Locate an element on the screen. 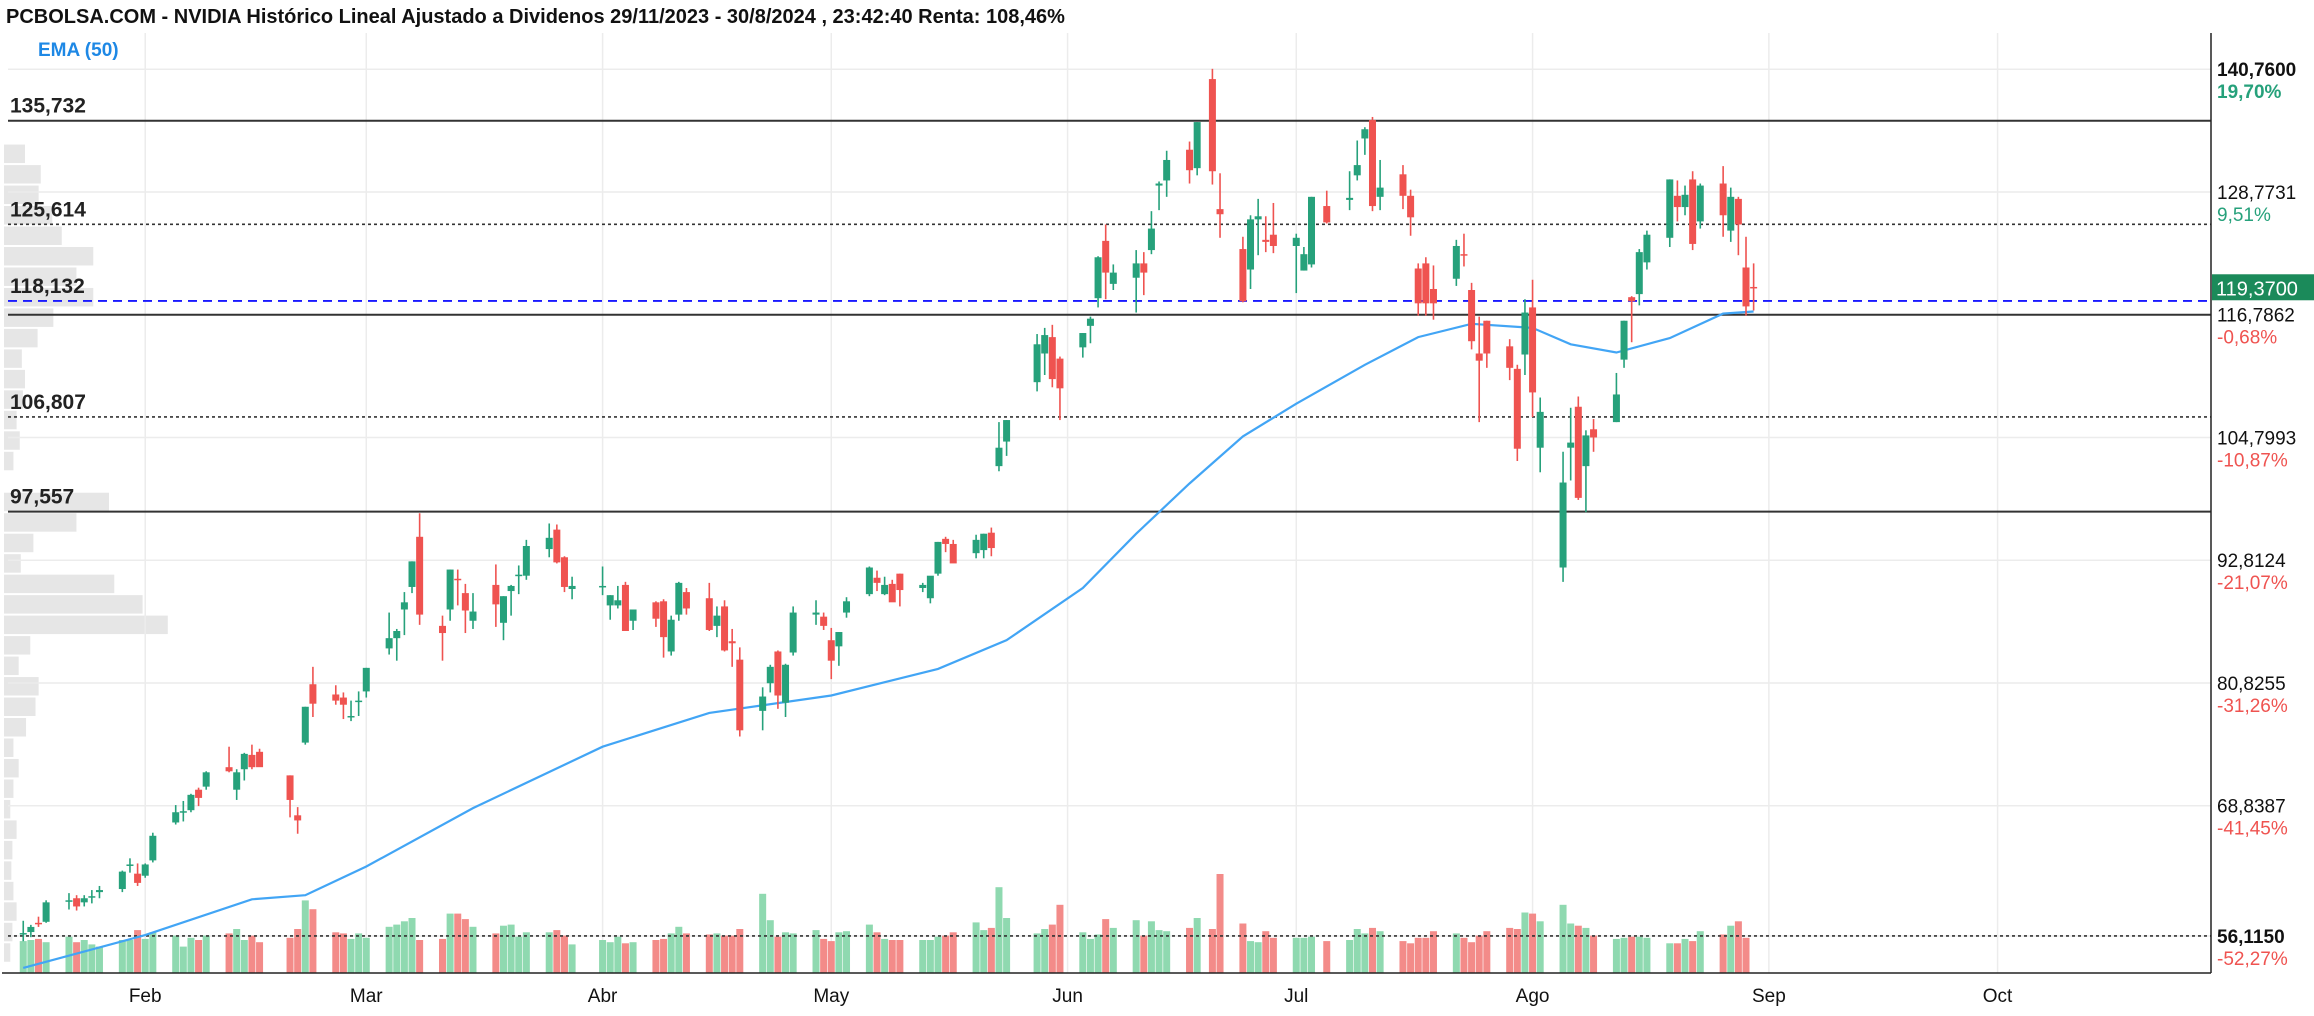 The width and height of the screenshot is (2314, 1016). y-tick-label: 92,8124 is located at coordinates (2251, 561).